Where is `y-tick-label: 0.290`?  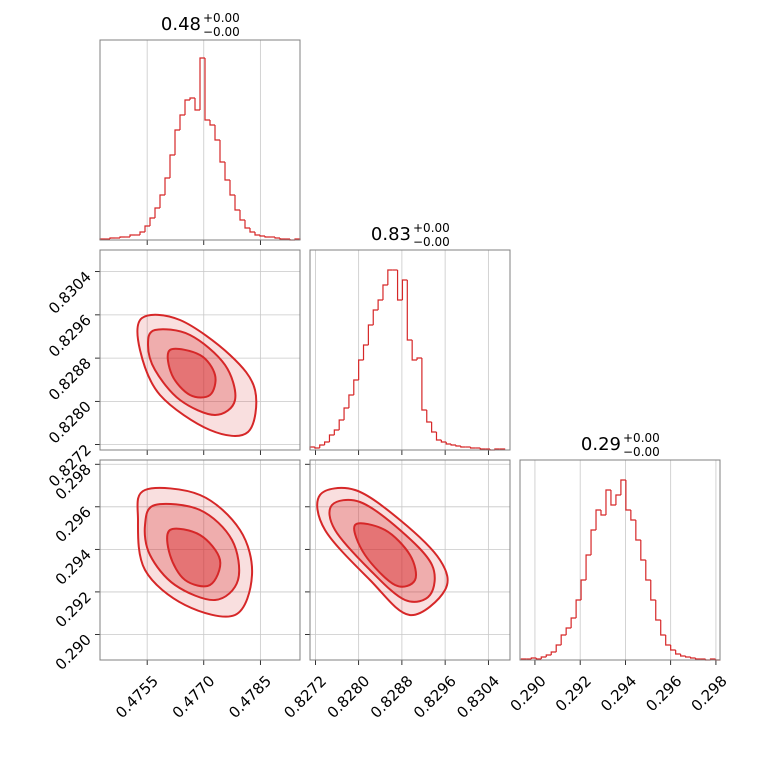
y-tick-label: 0.290 is located at coordinates (73, 652).